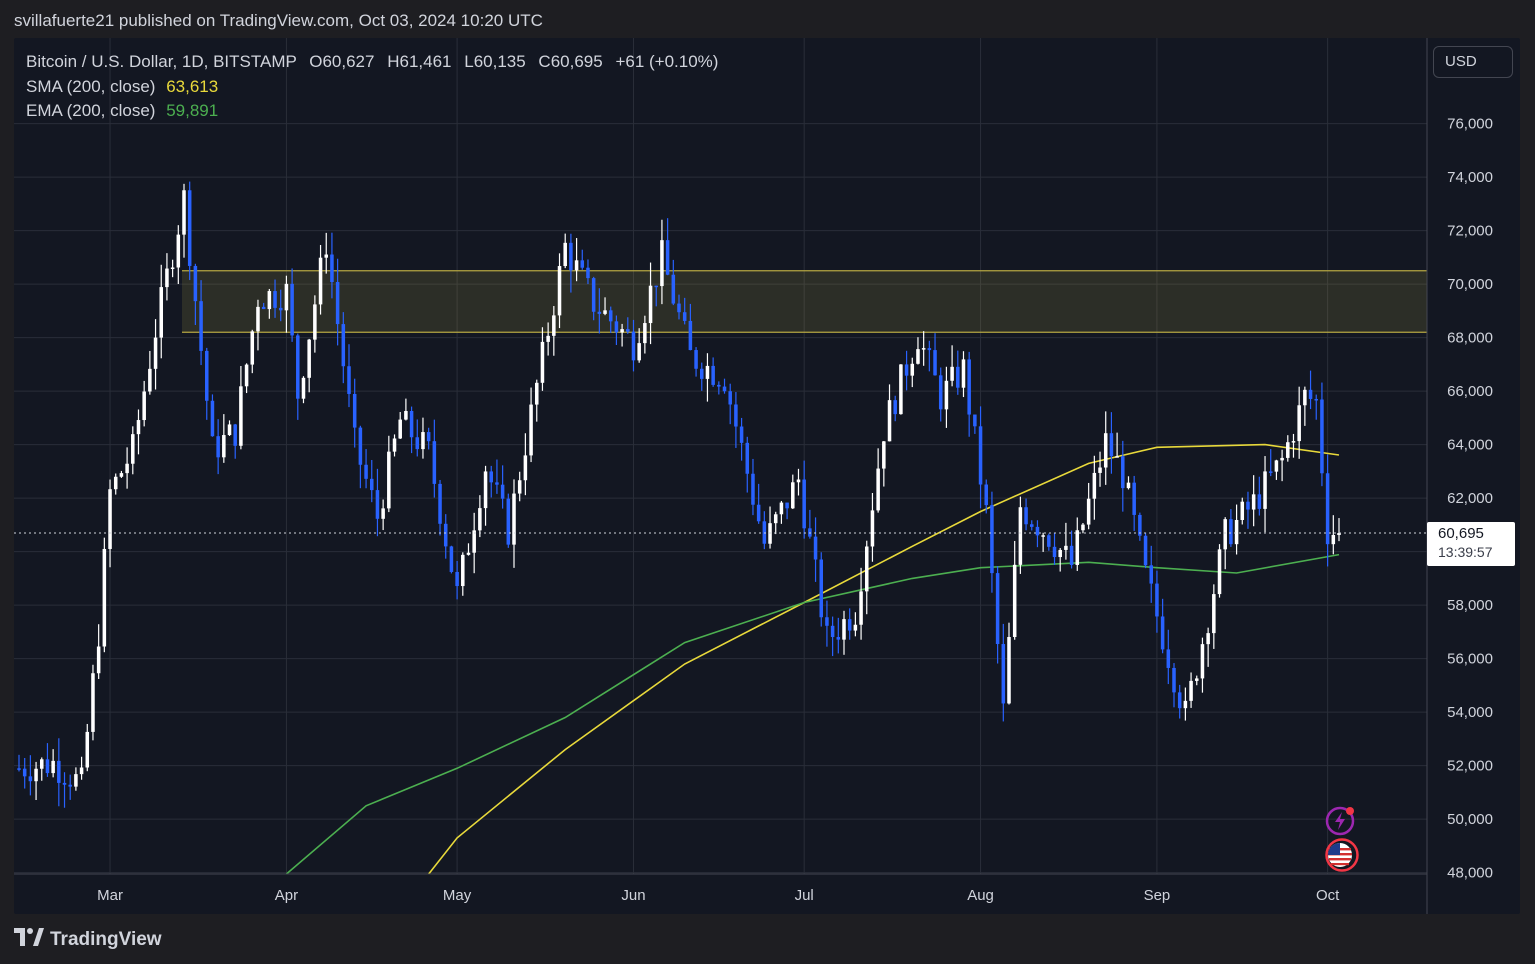 The width and height of the screenshot is (1535, 964). What do you see at coordinates (804, 301) in the screenshot?
I see `resistance-zone-layer` at bounding box center [804, 301].